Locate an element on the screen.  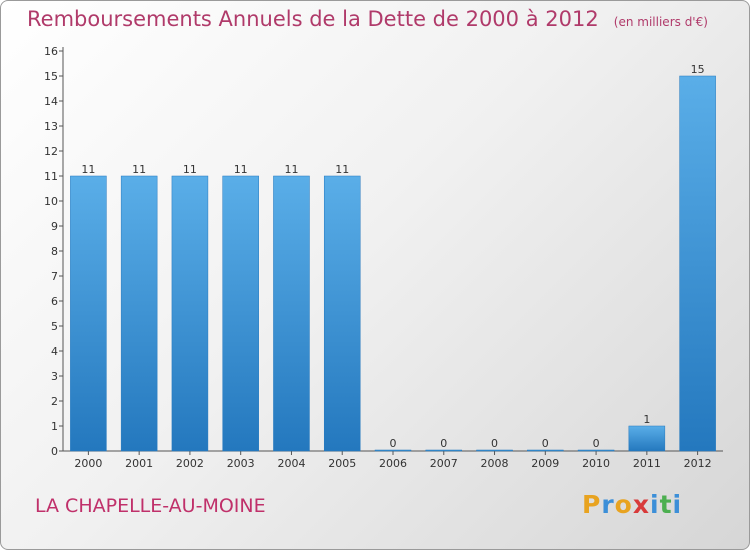
x-tick-label: 2010 is located at coordinates (596, 463).